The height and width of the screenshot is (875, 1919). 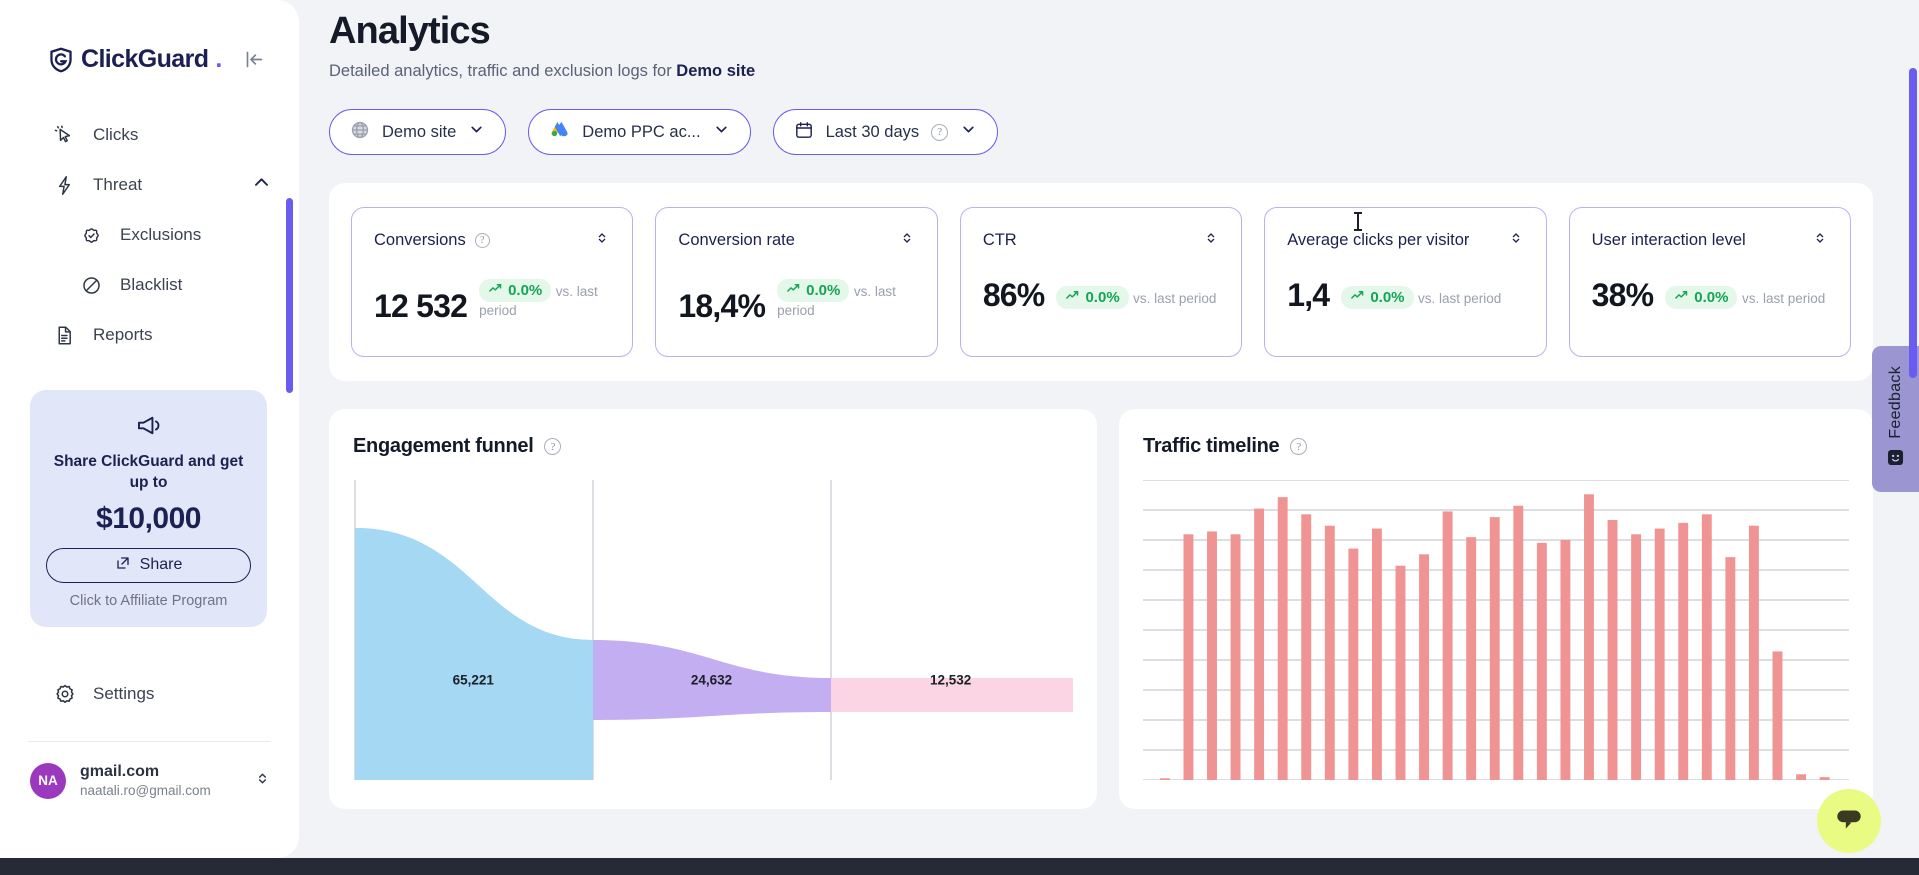 I want to click on kpi-value: 12 532, so click(x=421, y=306).